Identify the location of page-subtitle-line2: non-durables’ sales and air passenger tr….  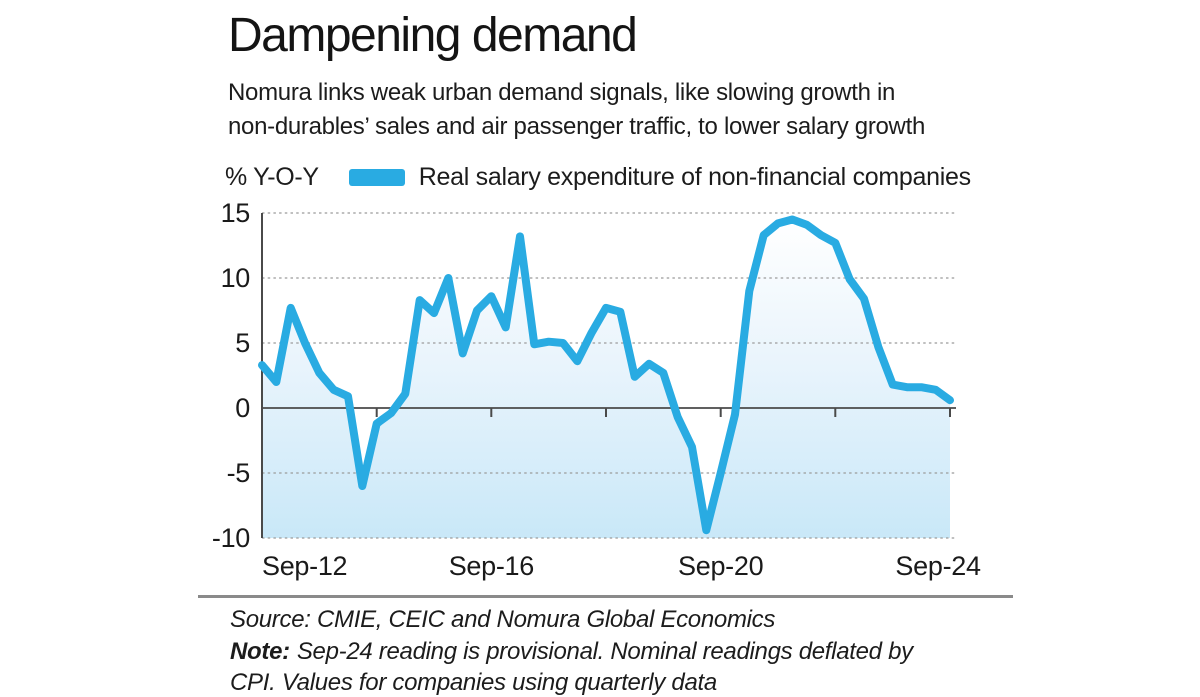
(577, 126).